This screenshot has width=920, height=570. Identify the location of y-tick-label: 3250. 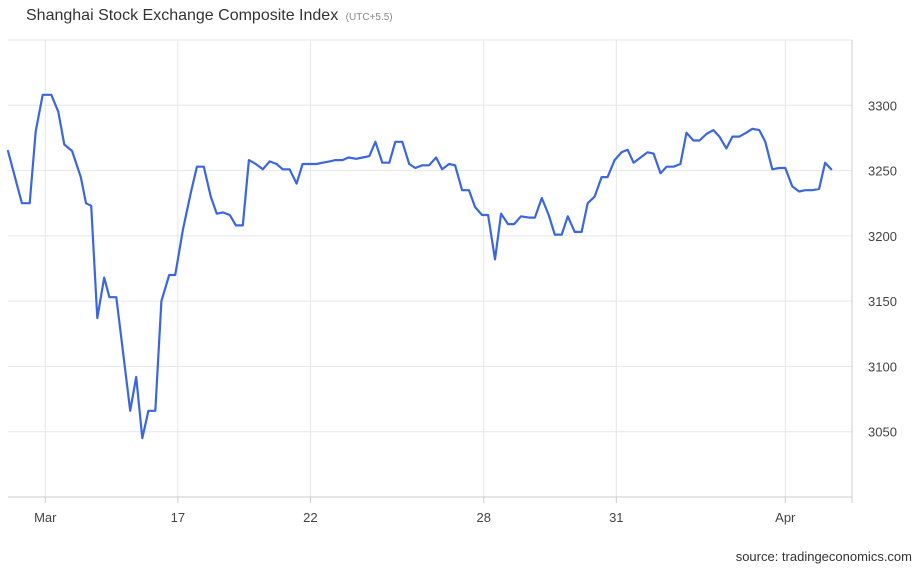
(882, 171).